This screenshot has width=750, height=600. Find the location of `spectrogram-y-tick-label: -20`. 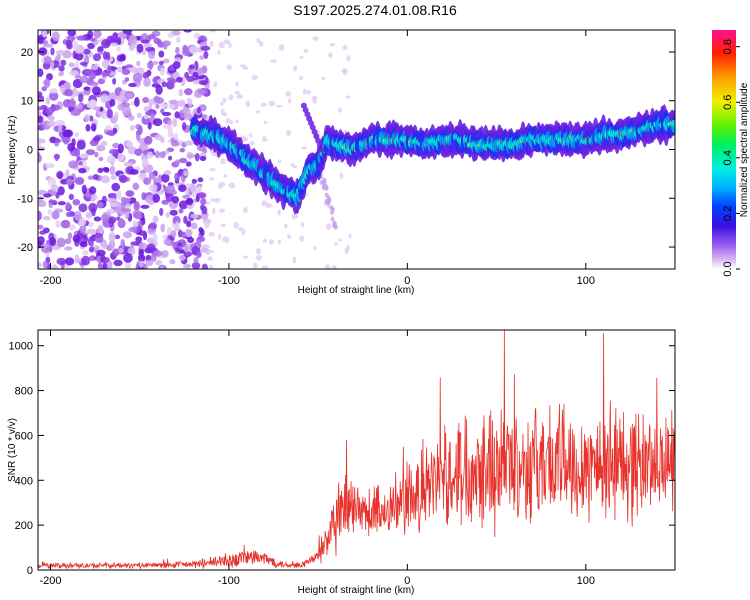

spectrogram-y-tick-label: -20 is located at coordinates (25, 248).